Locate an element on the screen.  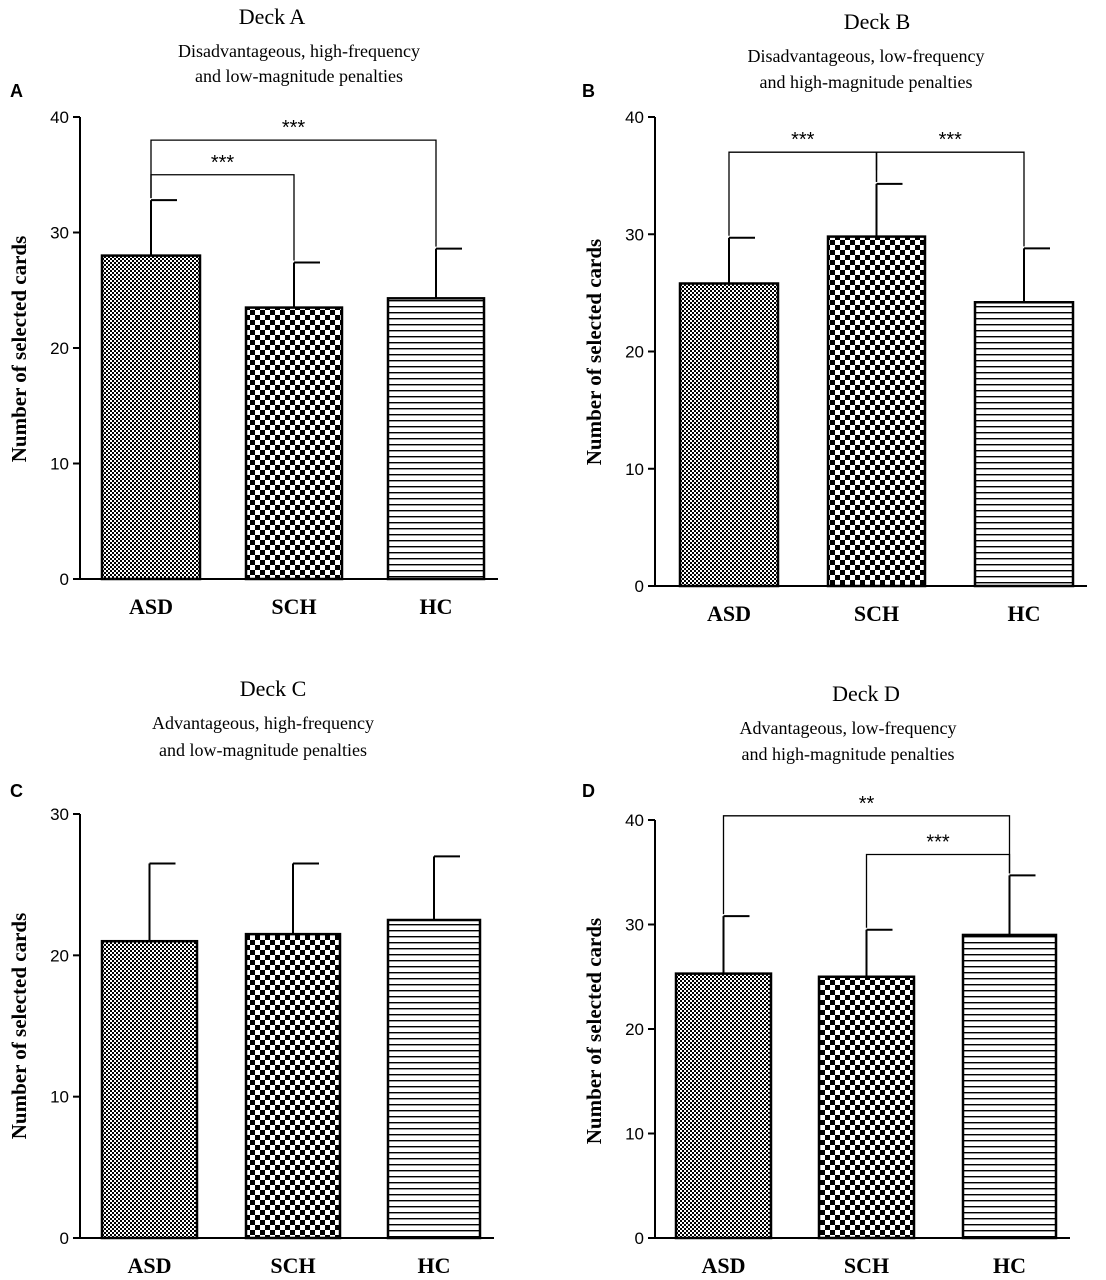
panel-title: Deck D is located at coordinates (866, 693).